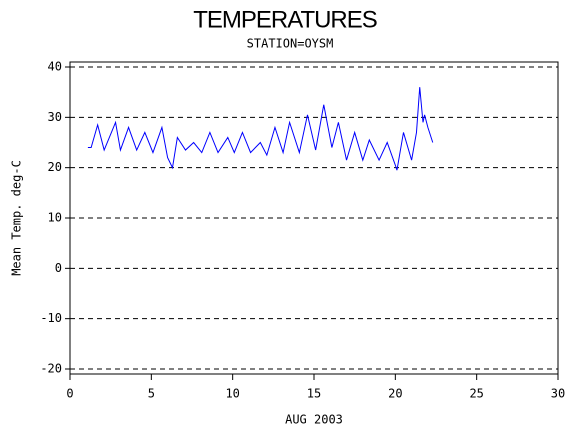  I want to click on y-tick-label: 30, so click(55, 117).